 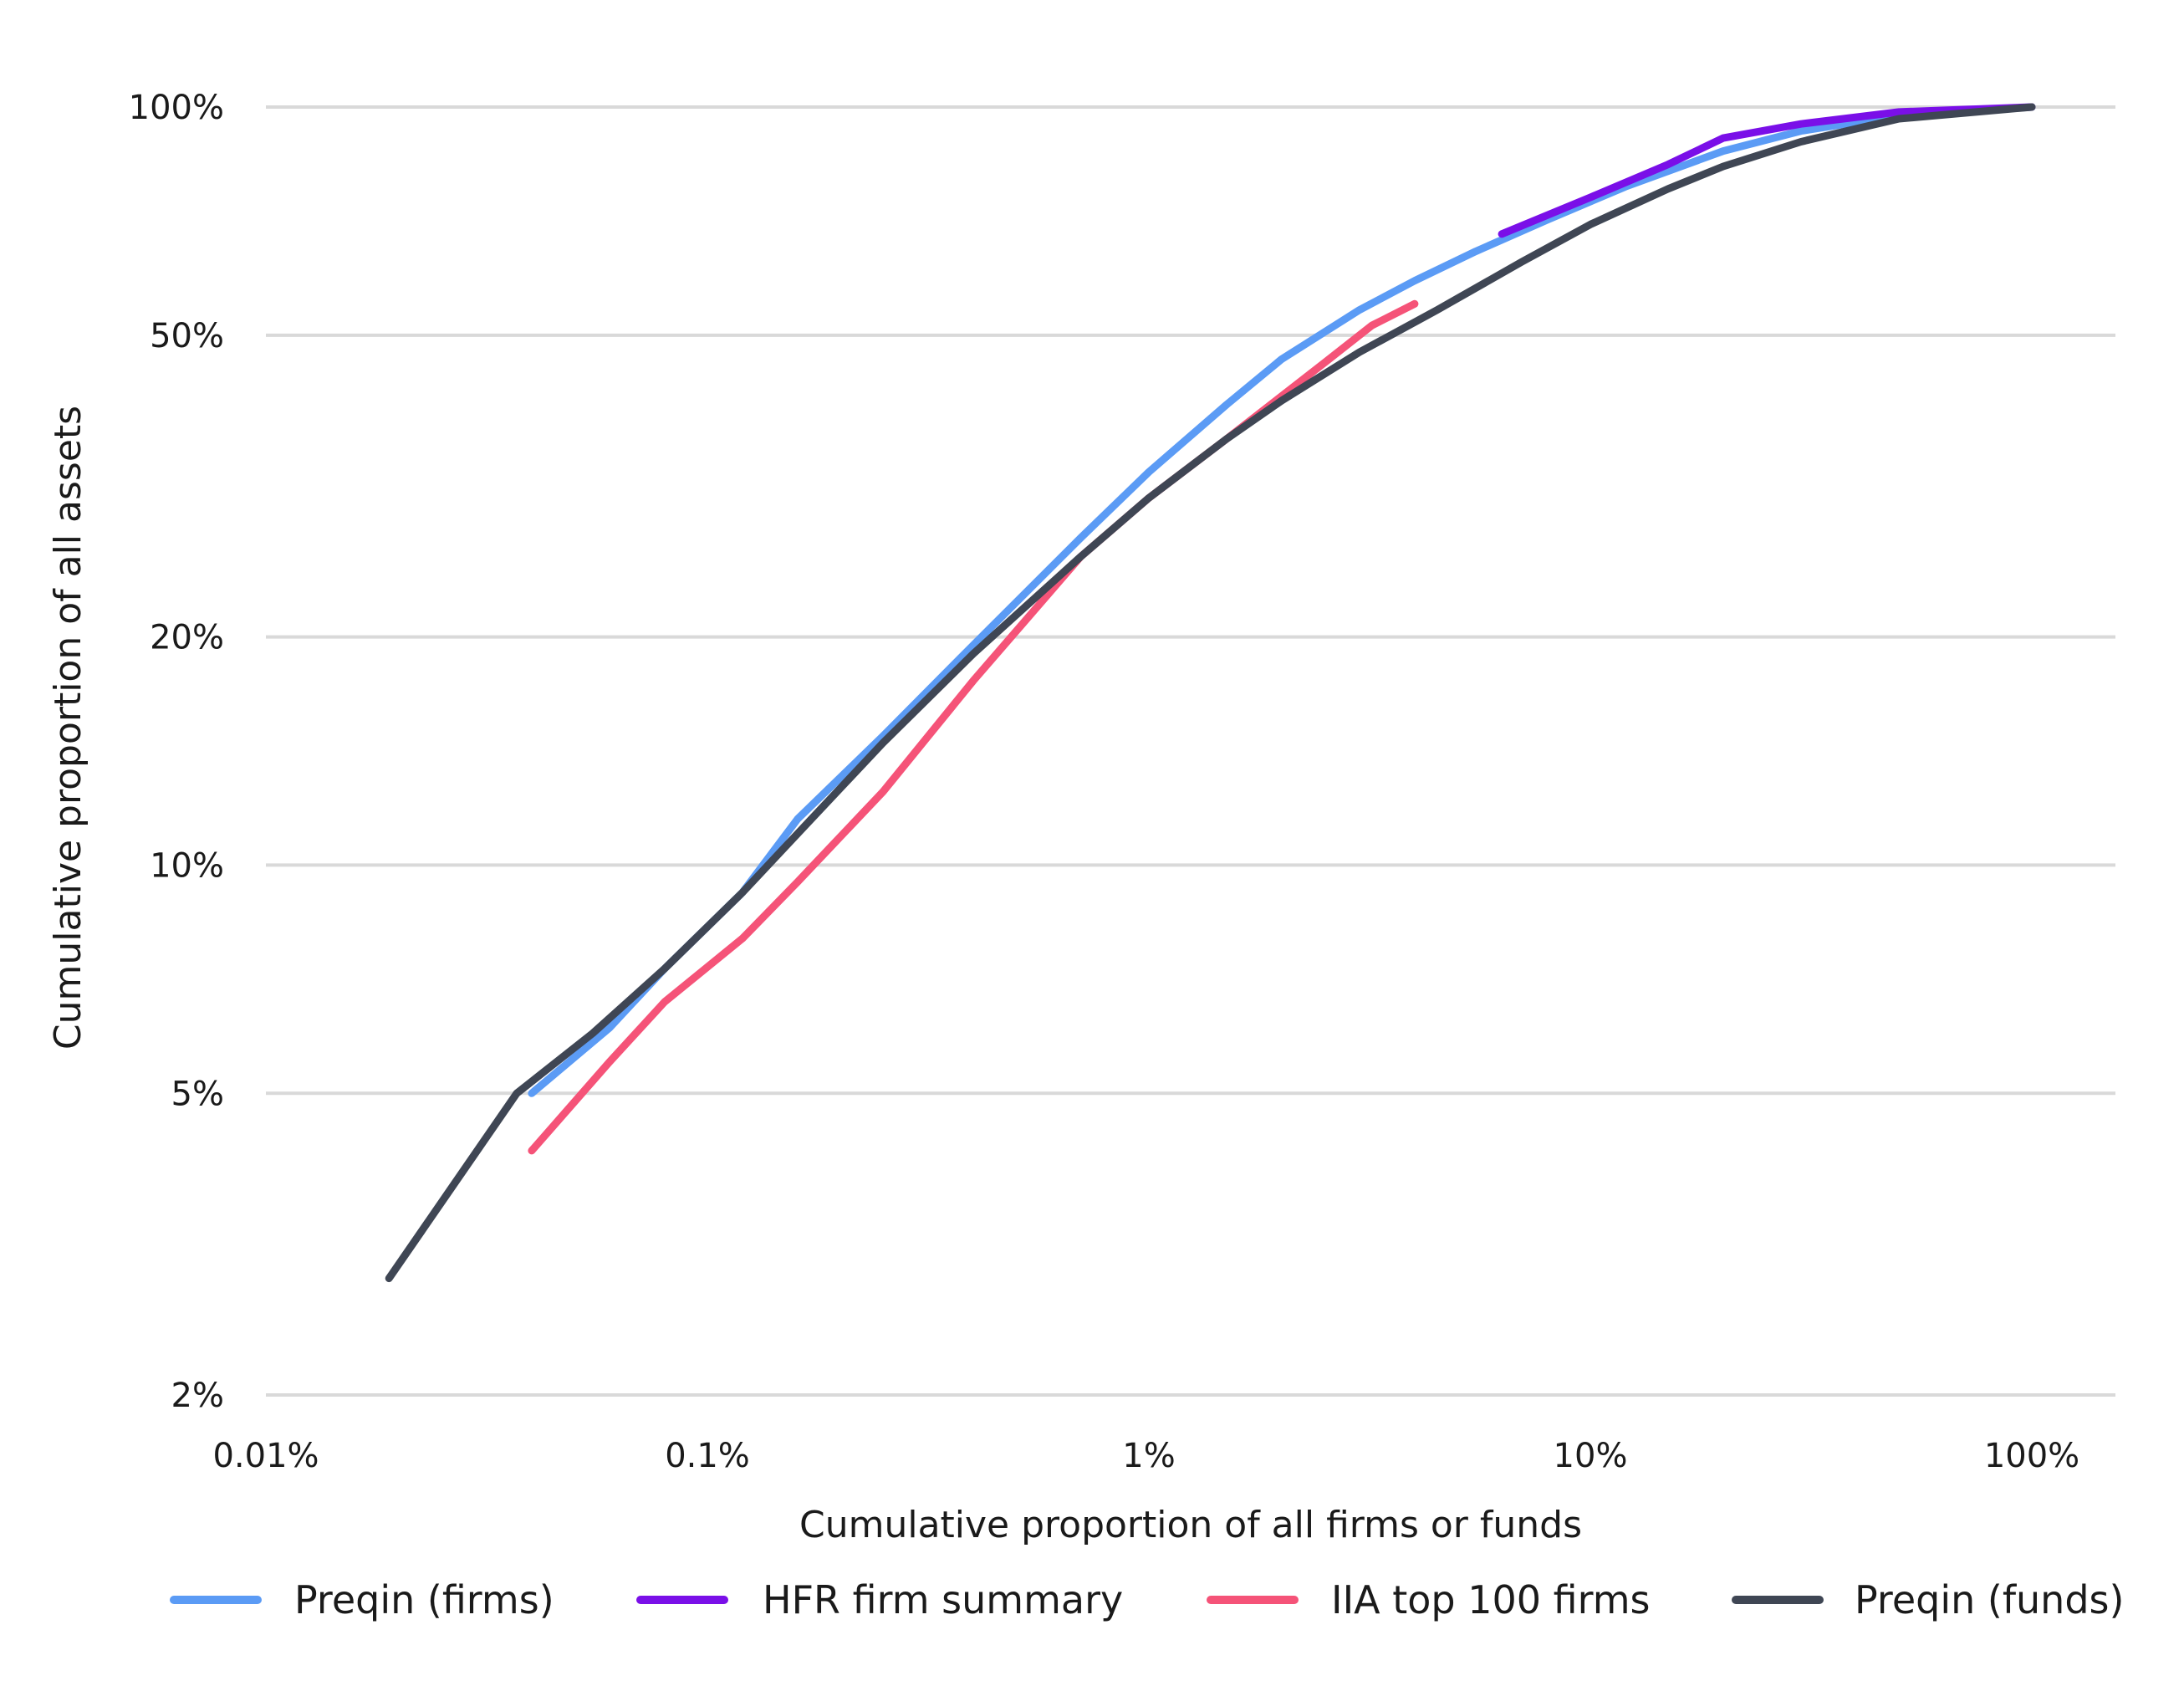 What do you see at coordinates (1491, 1599) in the screenshot?
I see `legend-label: IIA top 100 firms` at bounding box center [1491, 1599].